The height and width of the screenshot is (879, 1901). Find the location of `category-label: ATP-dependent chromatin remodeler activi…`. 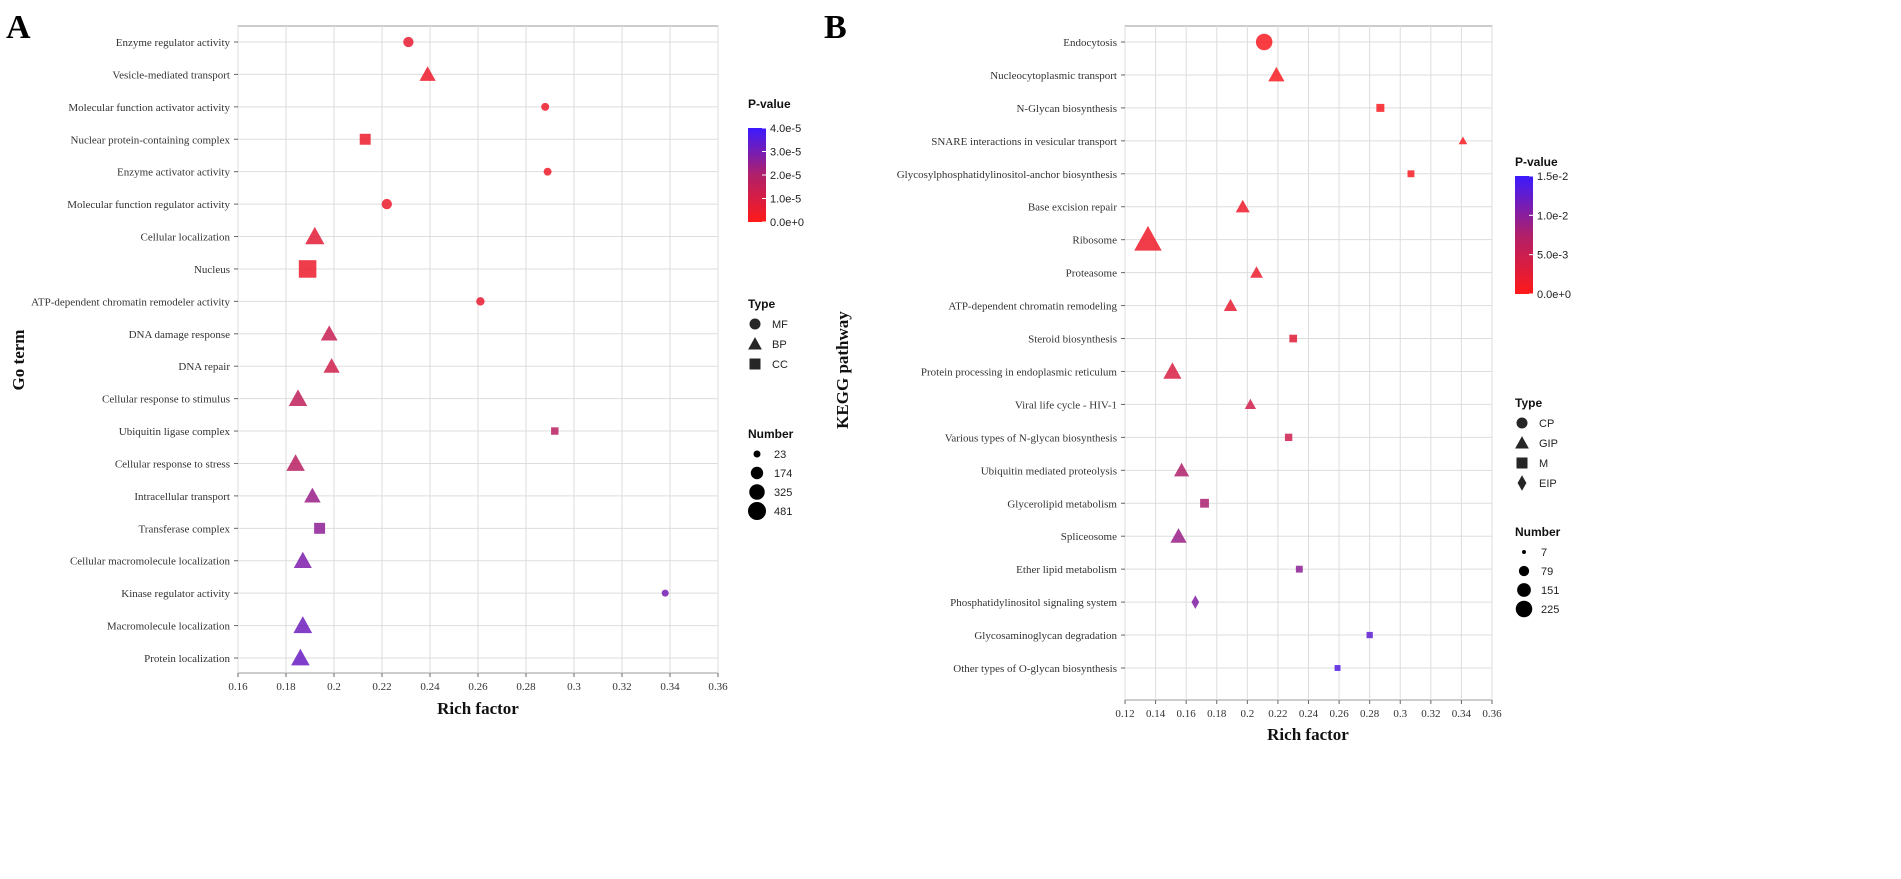

category-label: ATP-dependent chromatin remodeler activi… is located at coordinates (130, 302).